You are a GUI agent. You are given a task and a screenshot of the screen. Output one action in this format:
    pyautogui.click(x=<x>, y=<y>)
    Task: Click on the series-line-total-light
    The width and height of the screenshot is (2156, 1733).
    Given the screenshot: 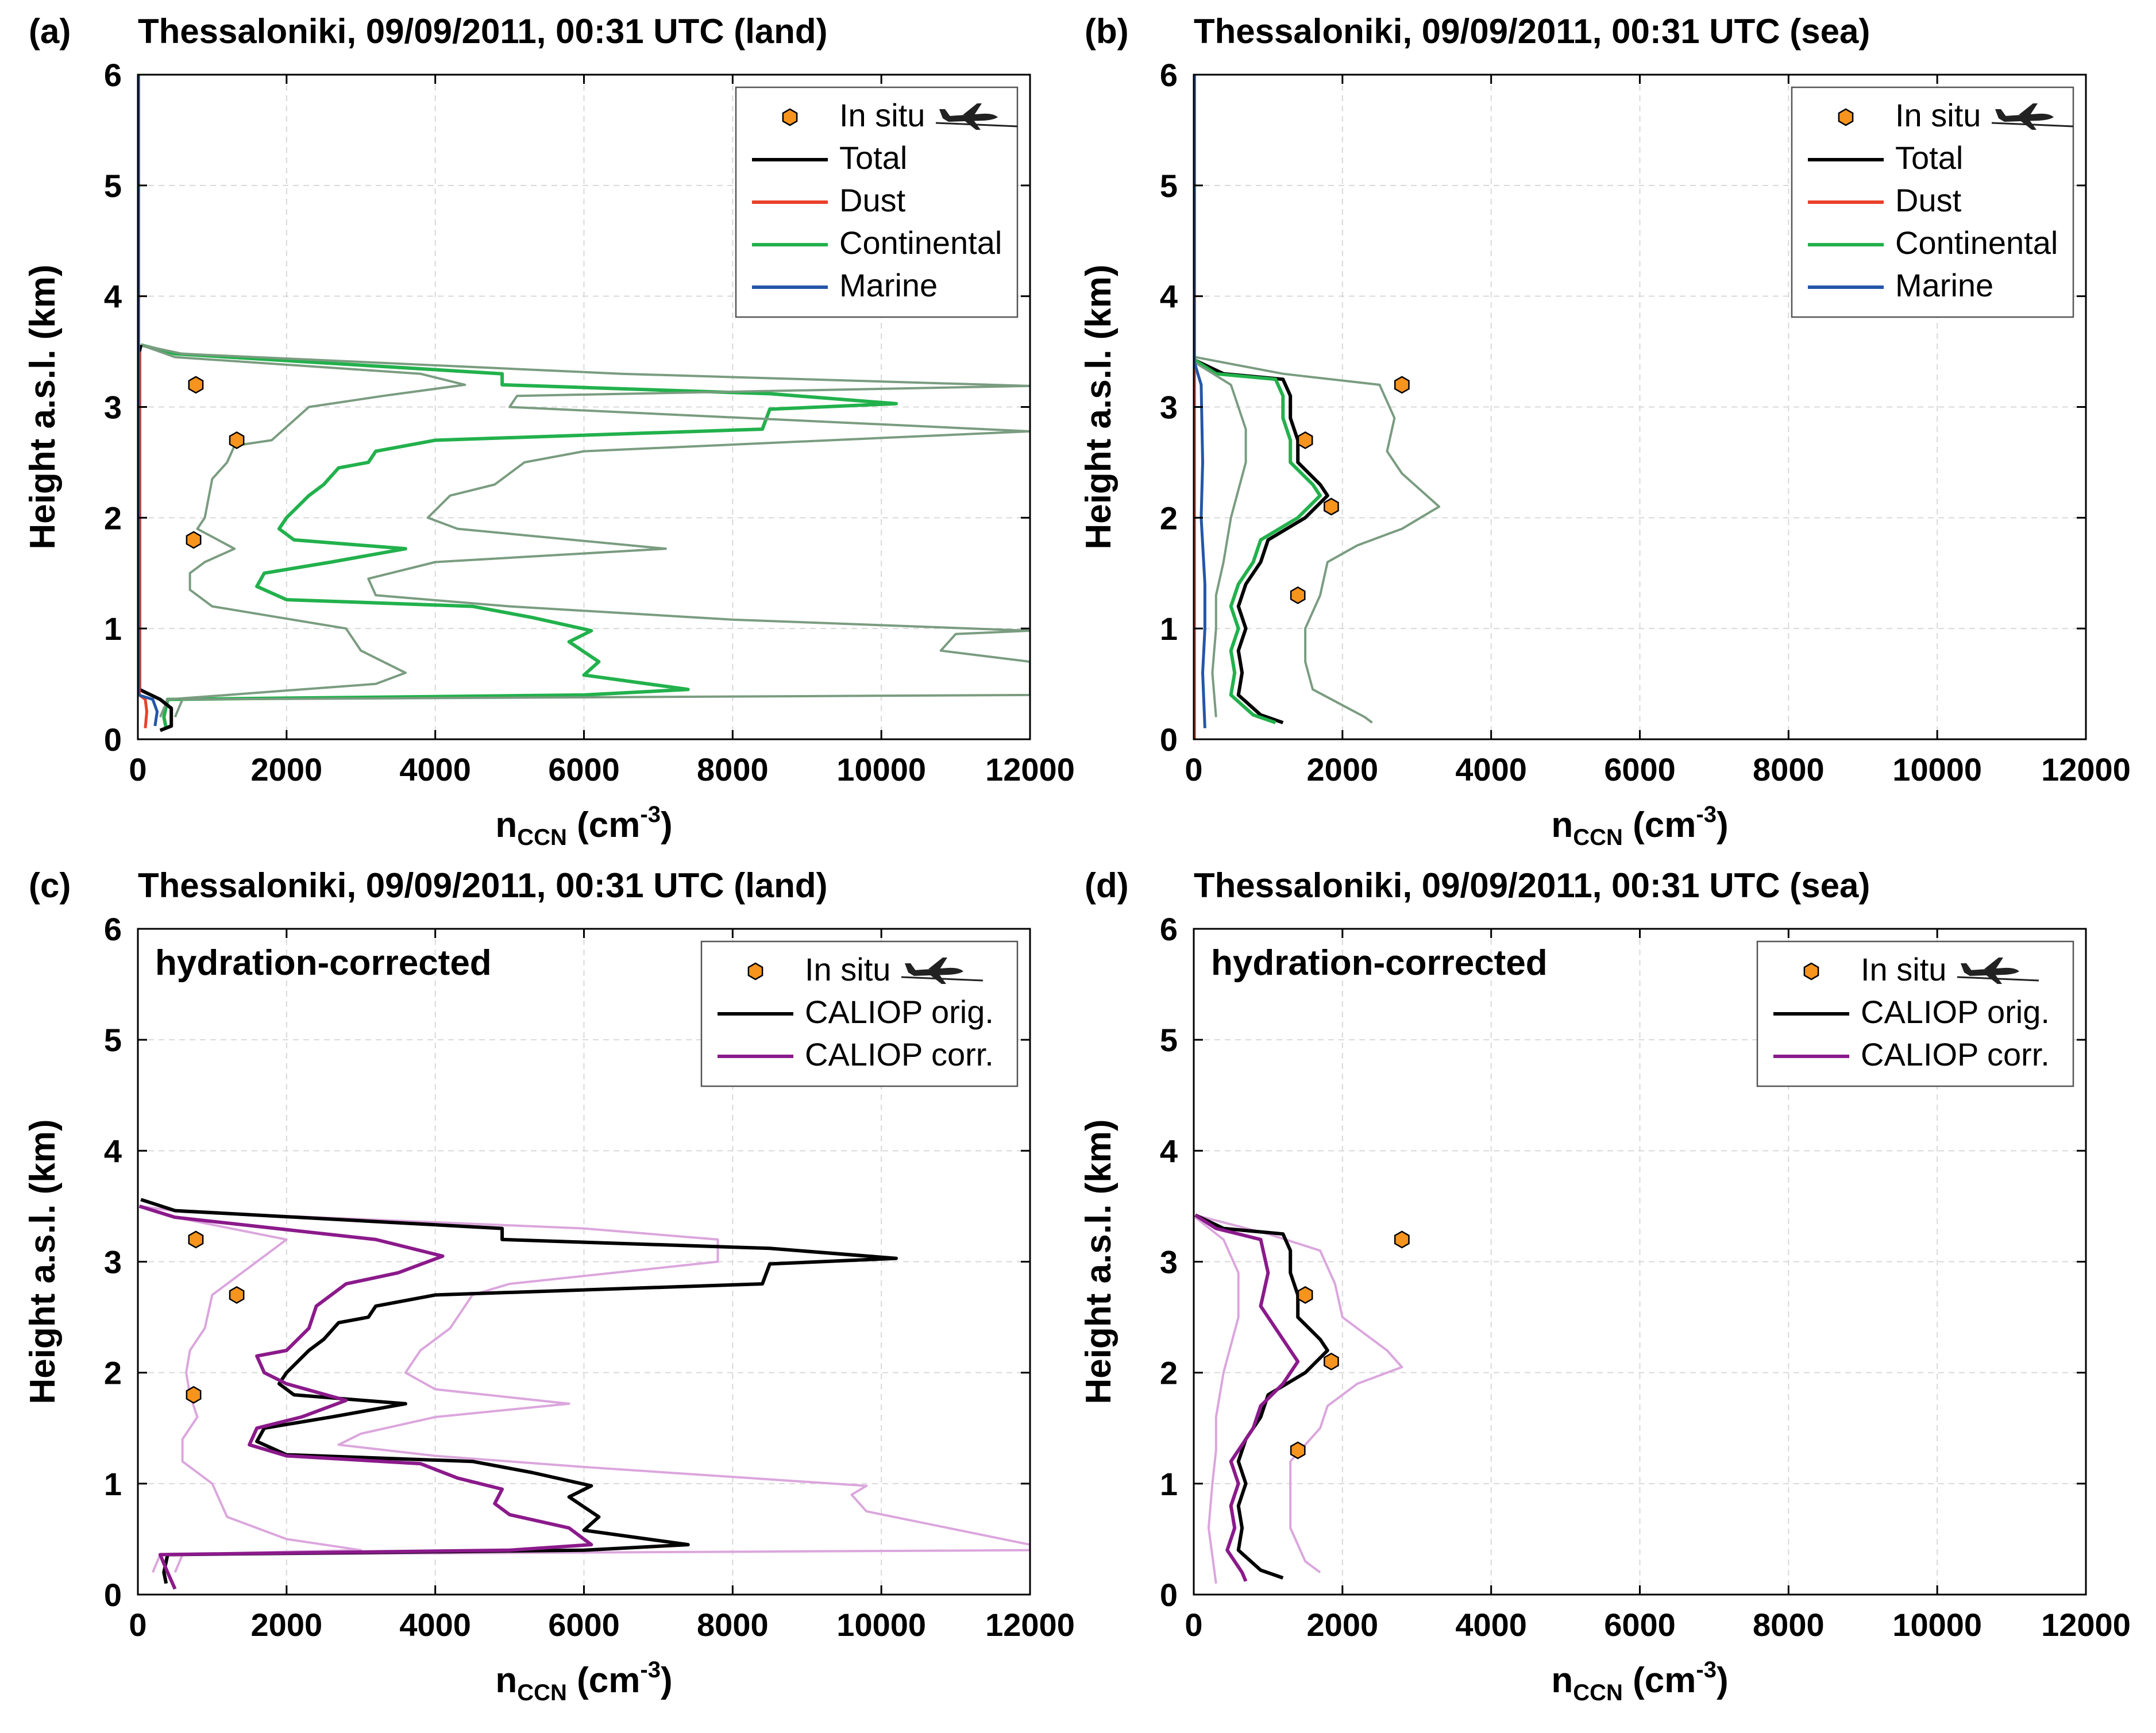 What is the action you would take?
    pyautogui.click(x=1318, y=540)
    